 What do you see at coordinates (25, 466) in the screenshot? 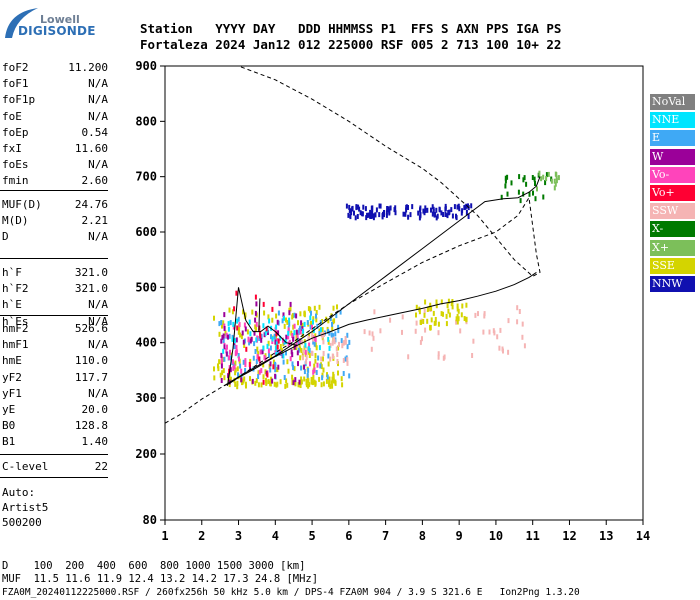
I see `param-label: C-level` at bounding box center [25, 466].